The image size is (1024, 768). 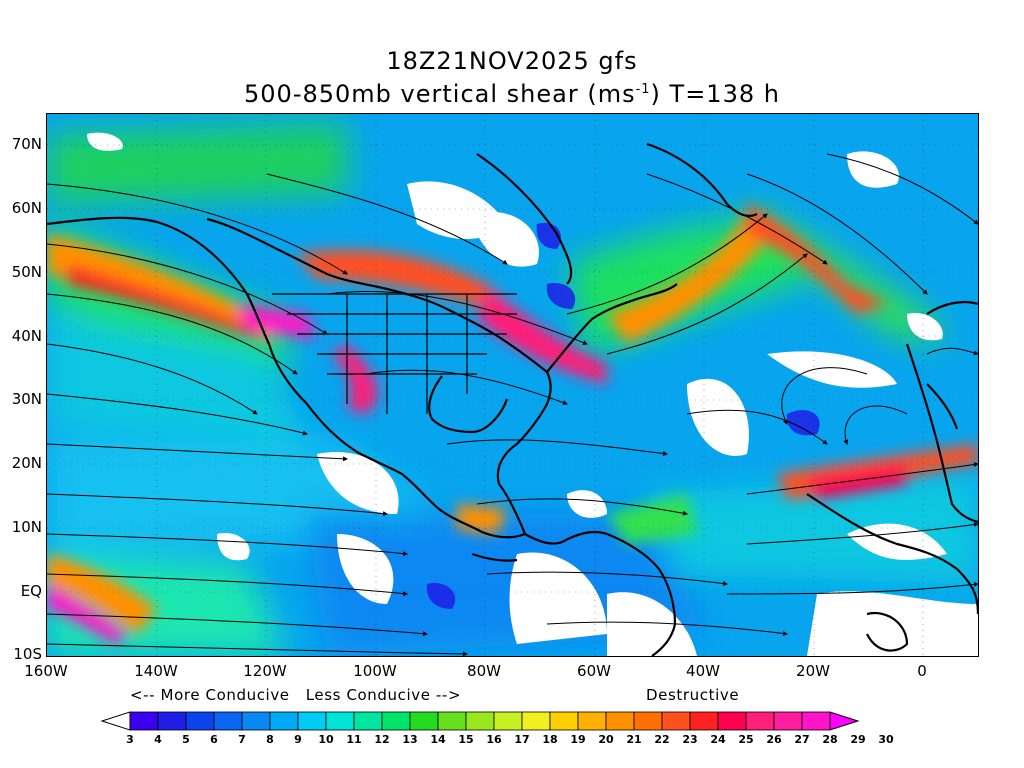 I want to click on colorbar-under-arrow, so click(x=115, y=721).